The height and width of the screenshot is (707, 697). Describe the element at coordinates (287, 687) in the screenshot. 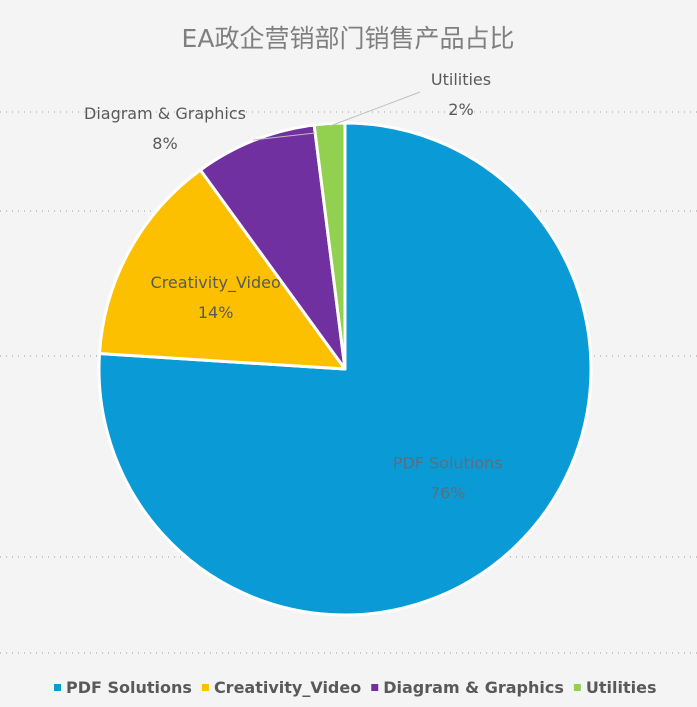

I see `legend-label: Creativity_Video` at that location.